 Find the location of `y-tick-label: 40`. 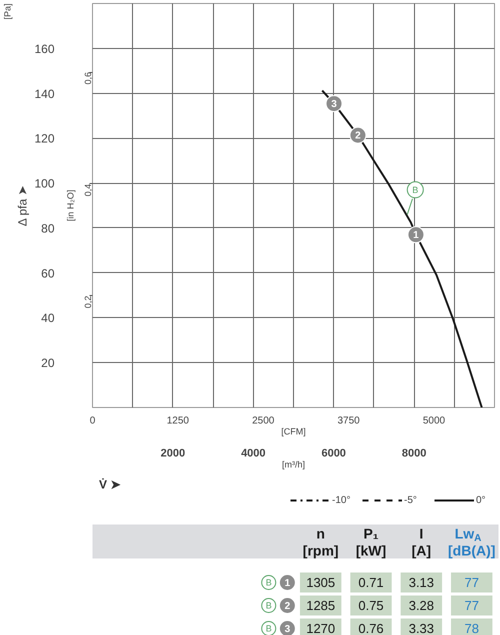

y-tick-label: 40 is located at coordinates (48, 318).